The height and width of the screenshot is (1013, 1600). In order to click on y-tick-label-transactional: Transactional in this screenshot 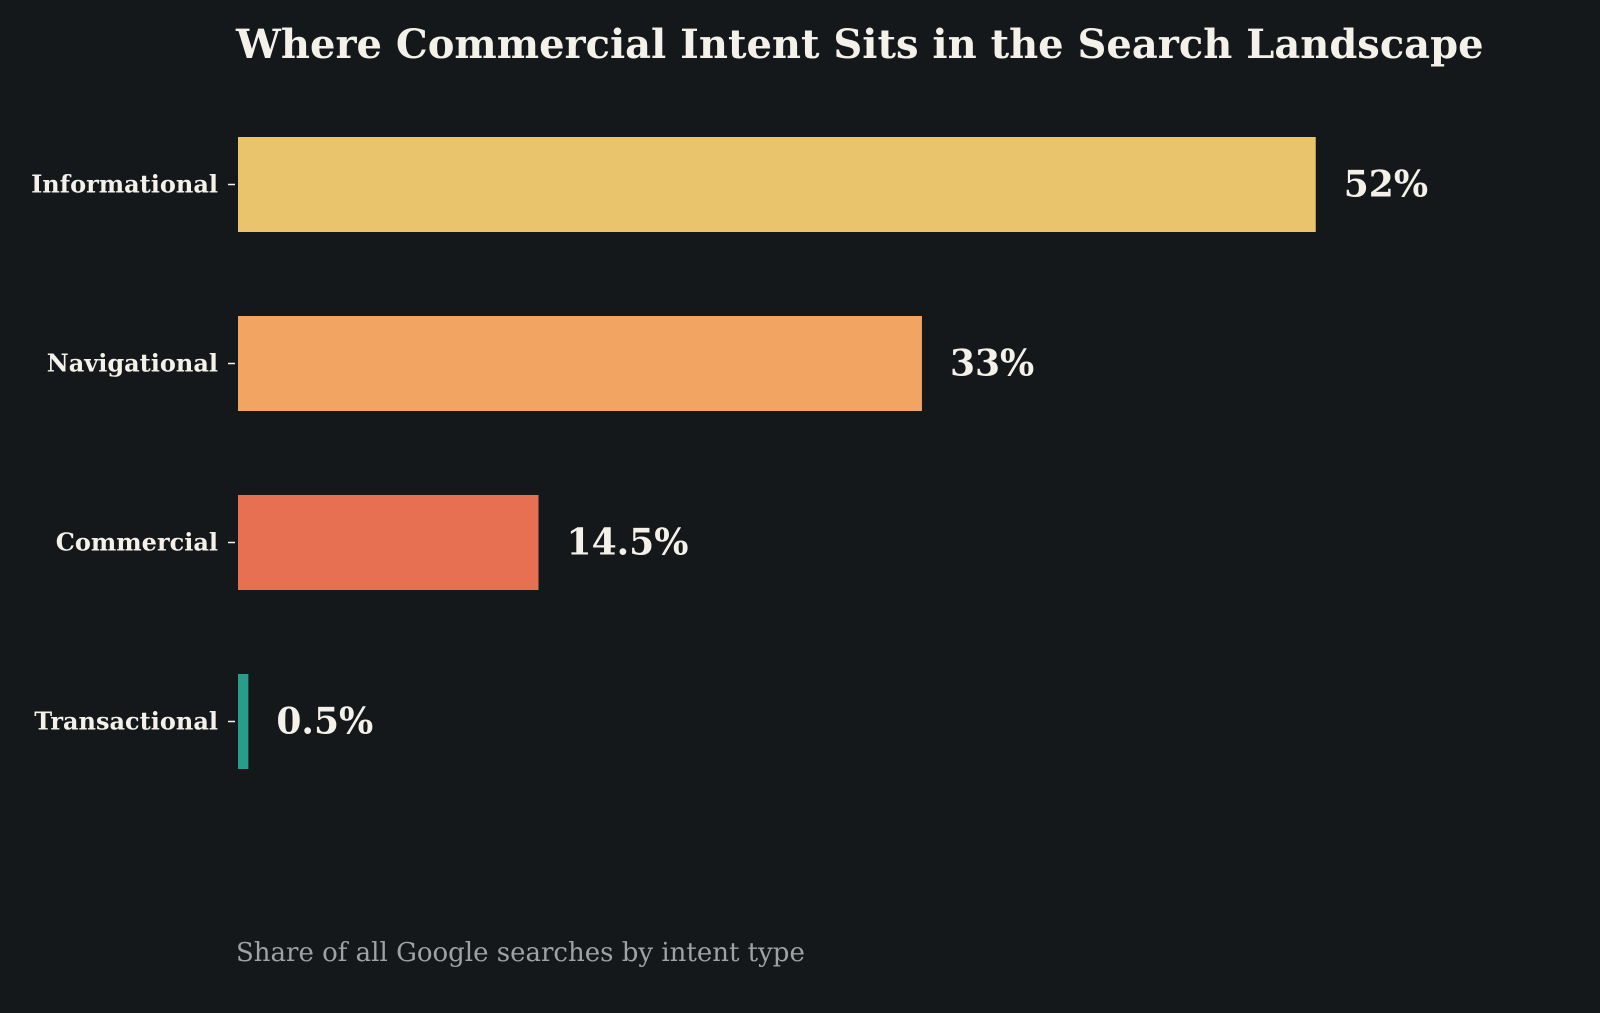, I will do `click(126, 721)`.